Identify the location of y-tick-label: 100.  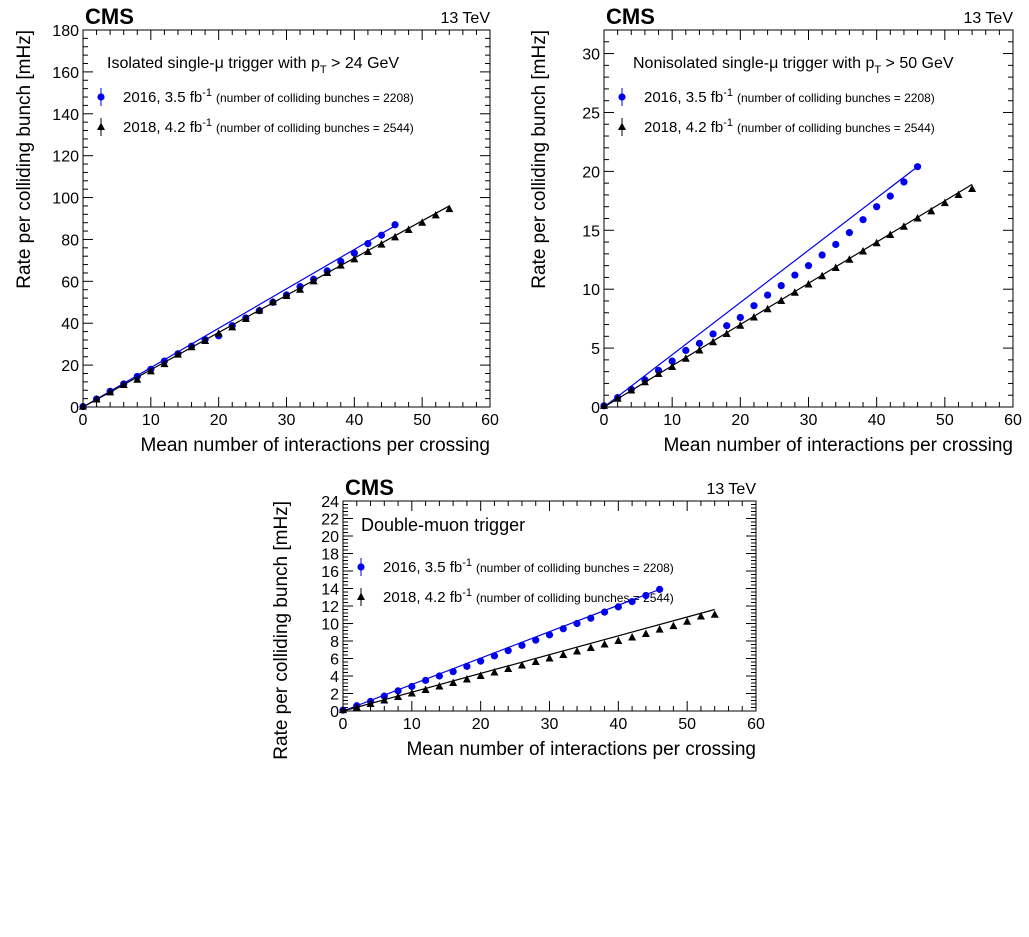
(65, 199).